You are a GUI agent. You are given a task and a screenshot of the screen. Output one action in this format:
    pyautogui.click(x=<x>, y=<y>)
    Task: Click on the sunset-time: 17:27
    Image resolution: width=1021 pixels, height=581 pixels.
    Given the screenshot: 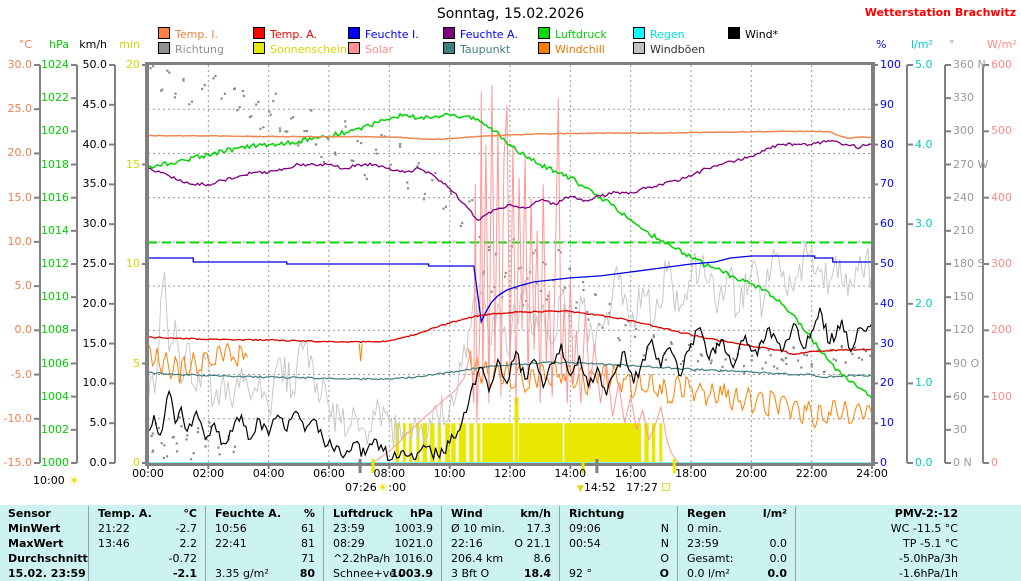 What is the action you would take?
    pyautogui.click(x=642, y=487)
    